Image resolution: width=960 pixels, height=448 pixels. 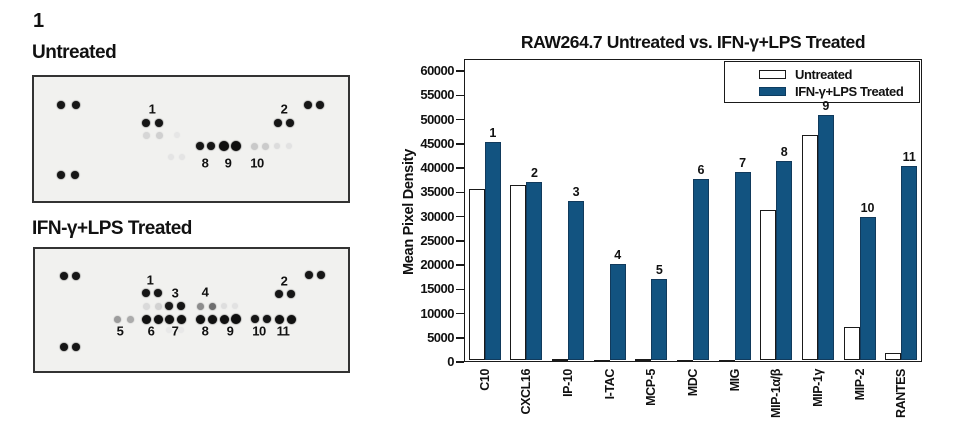 I want to click on bar-number-label: 11, so click(x=909, y=157).